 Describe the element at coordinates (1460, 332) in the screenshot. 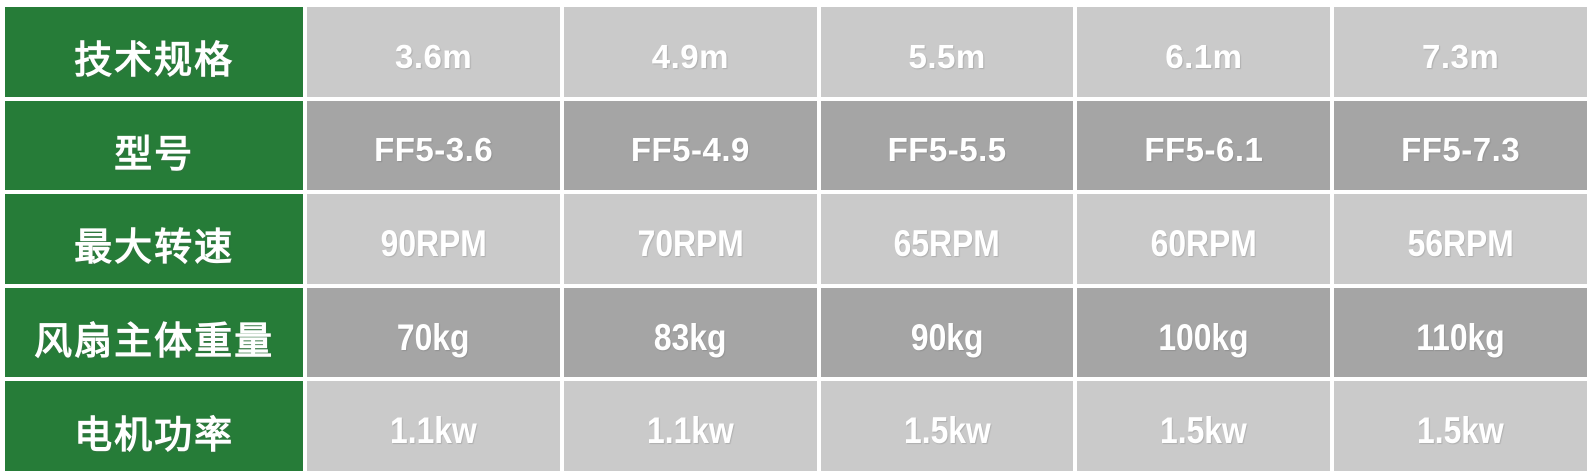

I see `value-cell-weight-5: 110kg` at that location.